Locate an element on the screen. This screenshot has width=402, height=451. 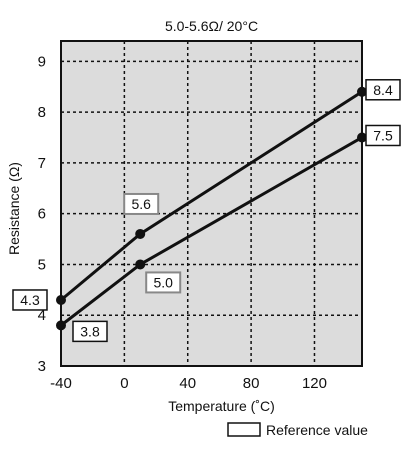
y-tick-label: 5 is located at coordinates (42, 264).